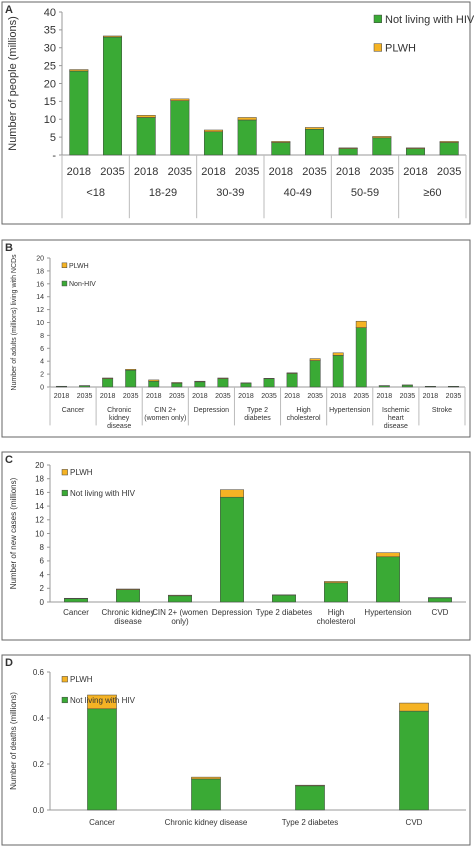 Image resolution: width=474 pixels, height=849 pixels. Describe the element at coordinates (40, 310) in the screenshot. I see `y-tick-label: 12` at that location.